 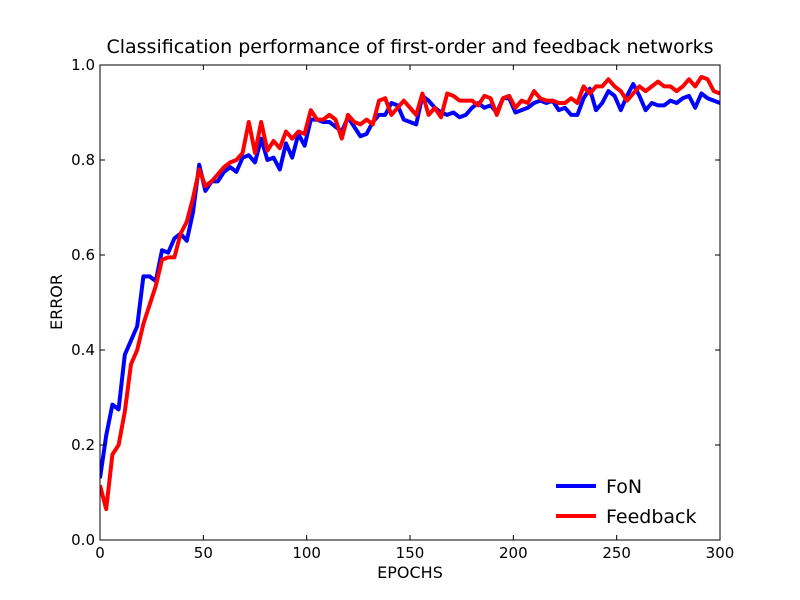 What do you see at coordinates (513, 553) in the screenshot?
I see `x-tick-label: 200` at bounding box center [513, 553].